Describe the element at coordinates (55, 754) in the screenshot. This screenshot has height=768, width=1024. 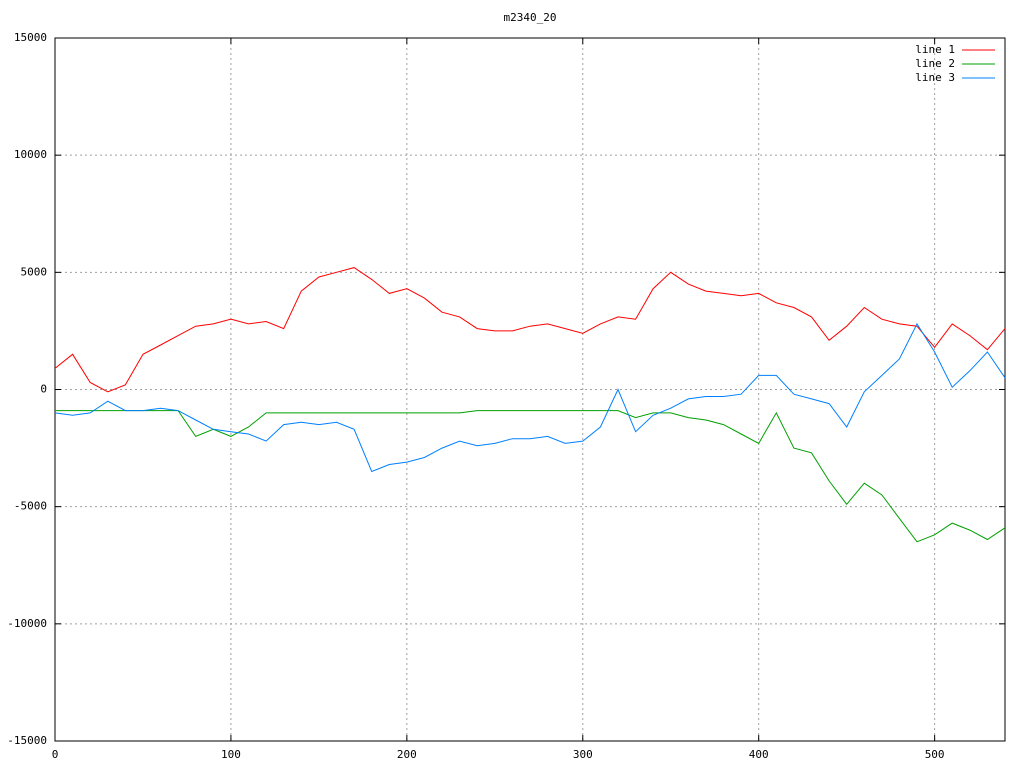
I see `x-tick-label: 0` at that location.